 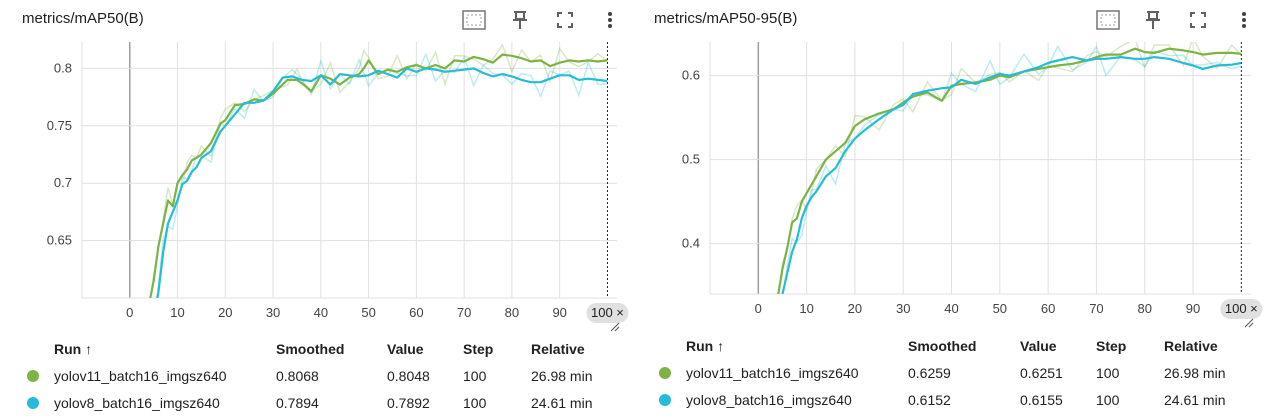 I want to click on value: 0.7892, so click(x=408, y=403).